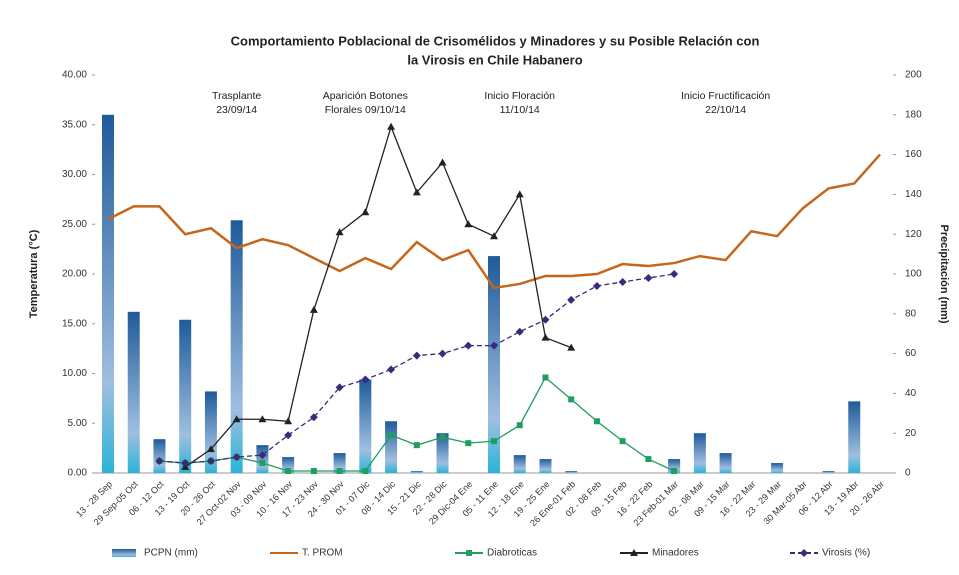 This screenshot has width=959, height=575. What do you see at coordinates (913, 75) in the screenshot?
I see `y2-tick-label: 200` at bounding box center [913, 75].